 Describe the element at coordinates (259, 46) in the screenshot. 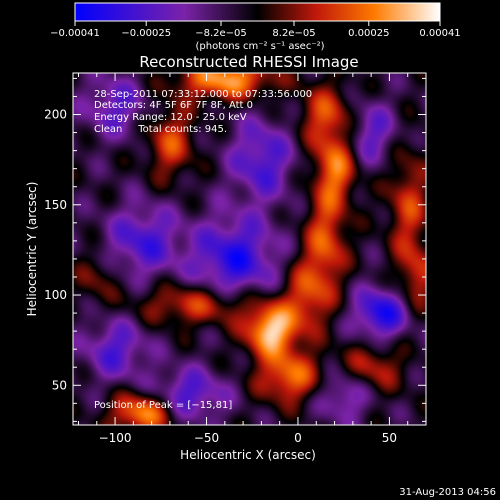

I see `colorbar-units: (photons cm⁻² s⁻¹ asec⁻²)` at that location.